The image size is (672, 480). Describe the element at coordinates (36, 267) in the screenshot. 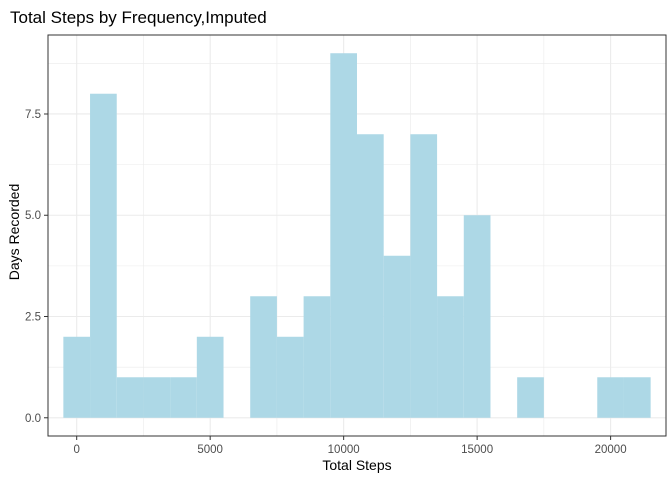

I see `y-axis-ticks: 0.0 2.5 5.0 7.5` at that location.